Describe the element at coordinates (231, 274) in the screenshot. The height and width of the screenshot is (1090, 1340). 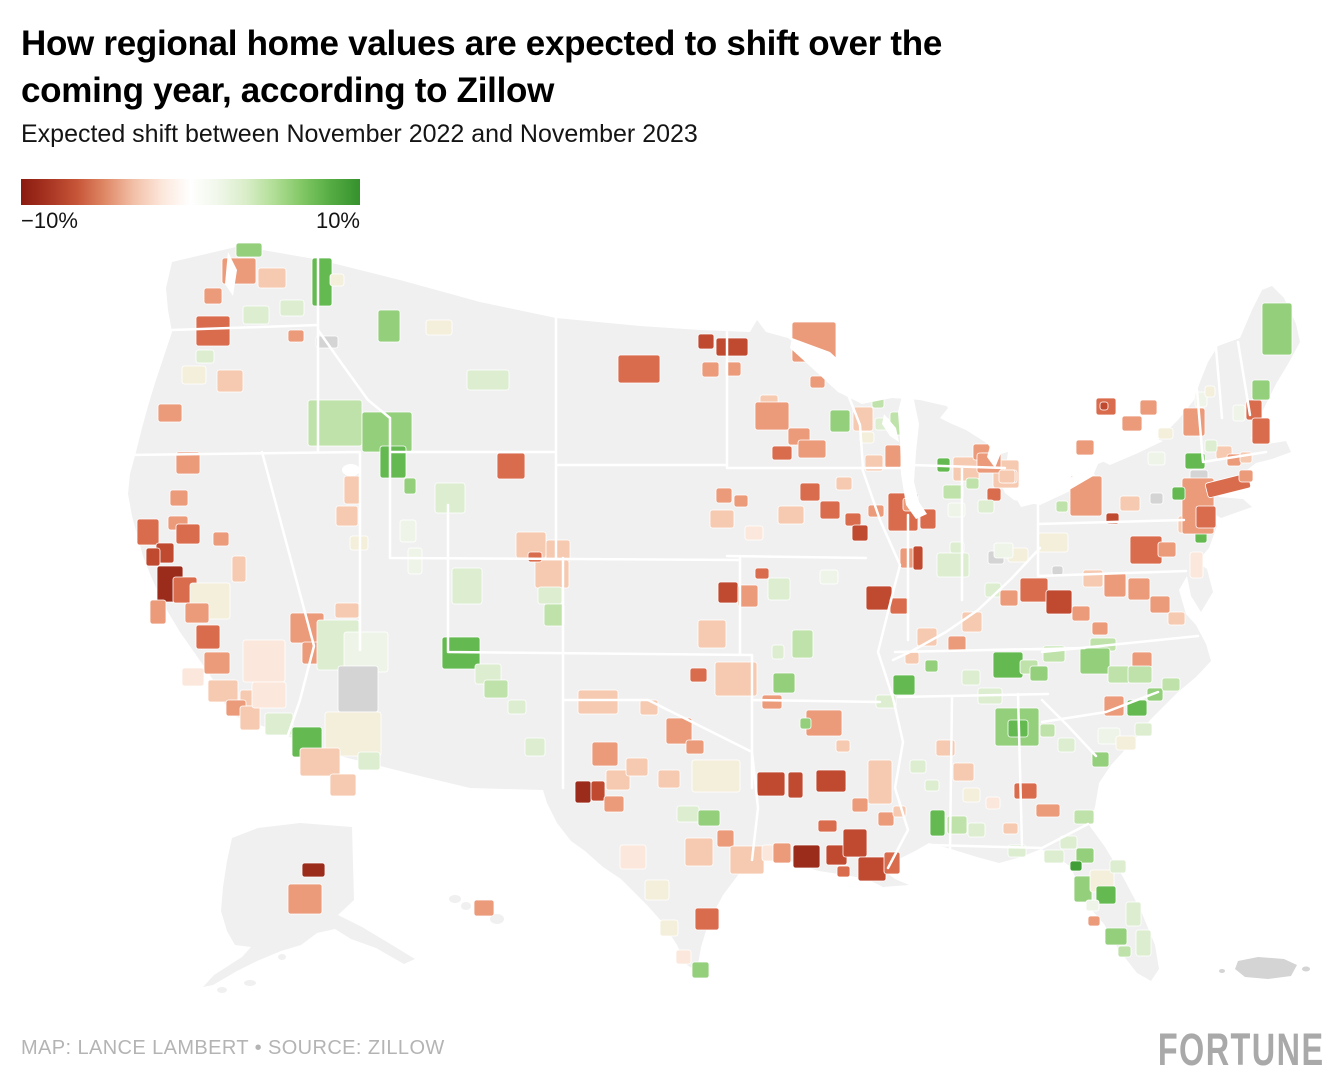
I see `puget-sound` at that location.